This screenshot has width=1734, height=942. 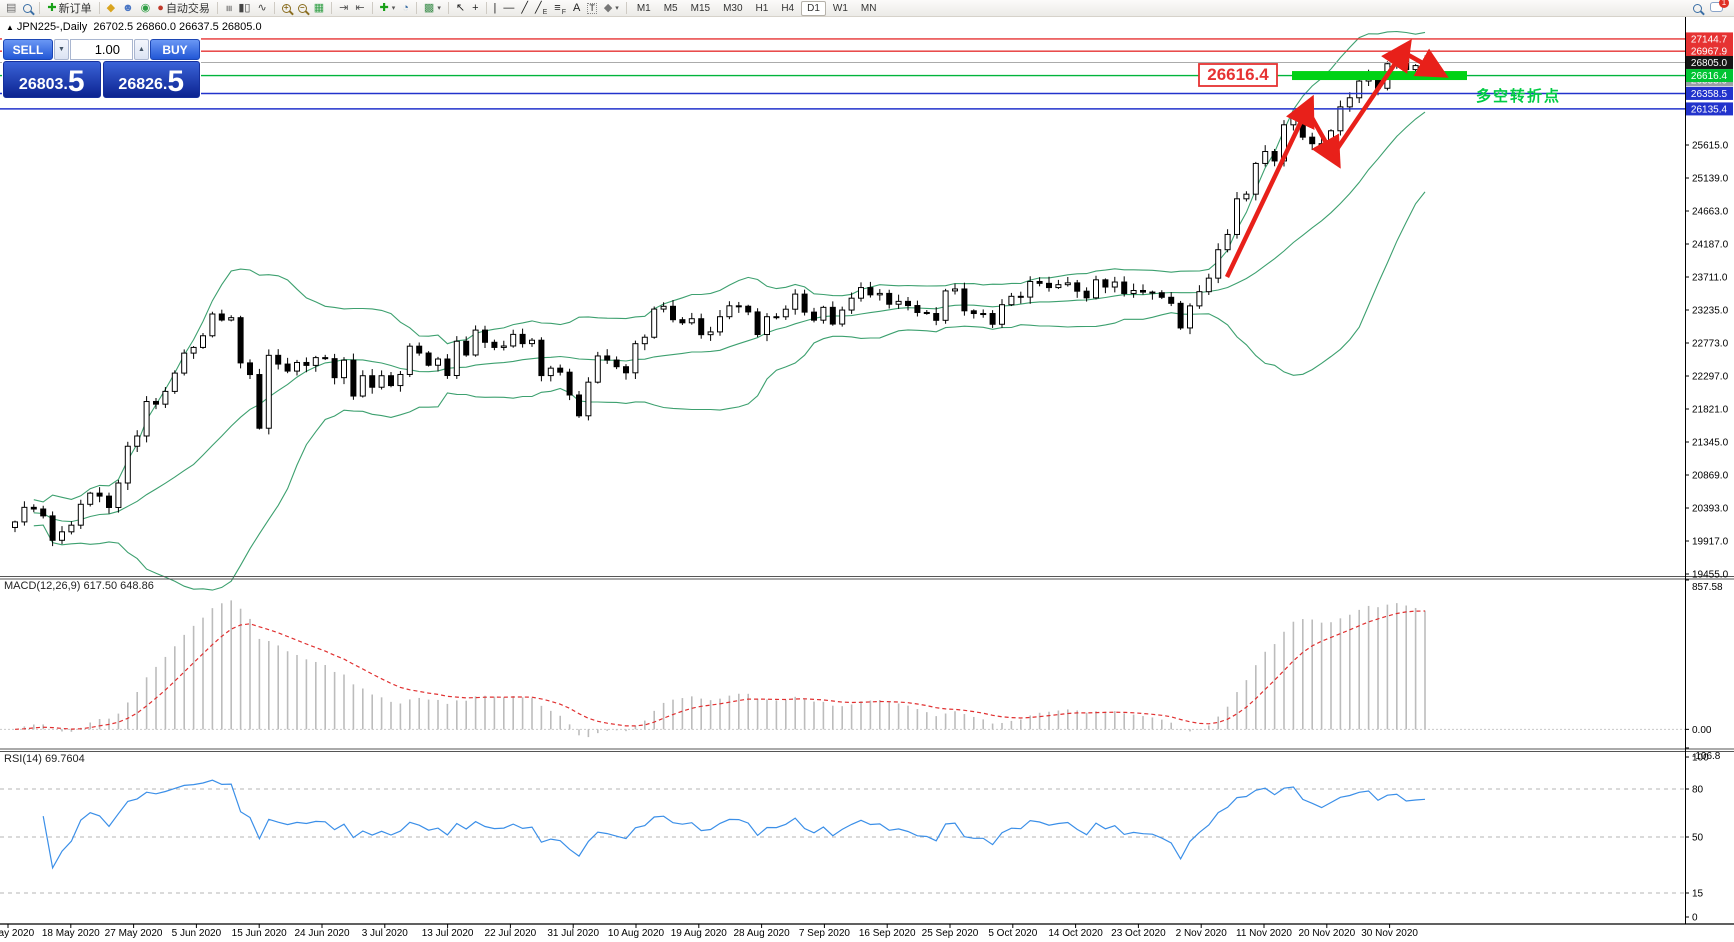 I want to click on price-tag-26967.9, so click(x=1709, y=51).